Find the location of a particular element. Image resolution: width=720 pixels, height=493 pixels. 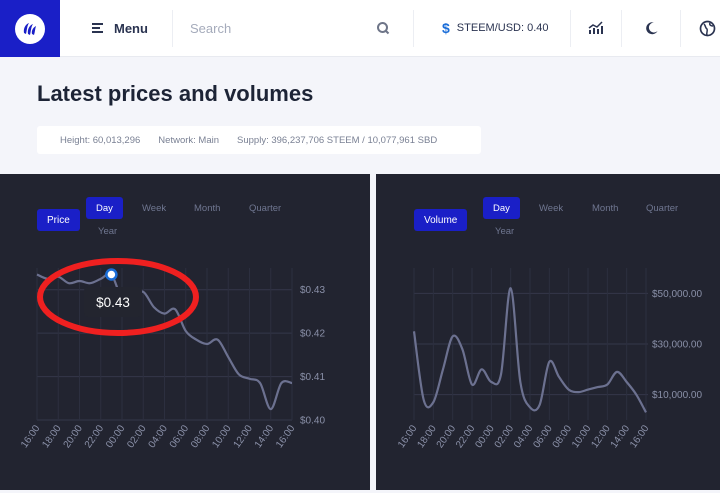

stat-network: Network: Main is located at coordinates (189, 140).